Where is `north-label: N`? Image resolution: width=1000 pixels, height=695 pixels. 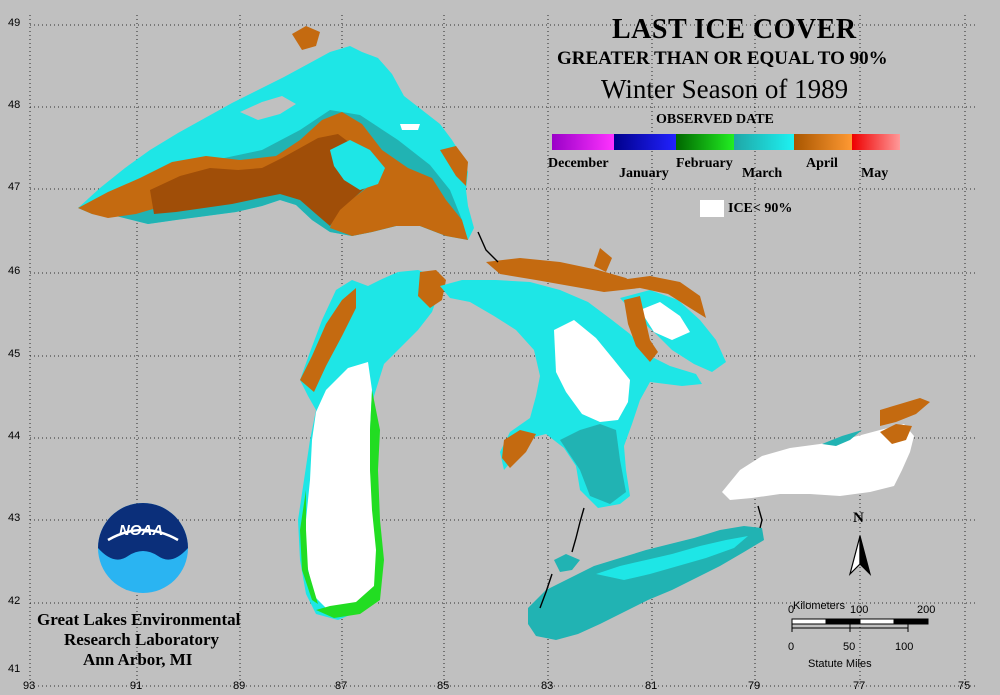 north-label: N is located at coordinates (858, 518).